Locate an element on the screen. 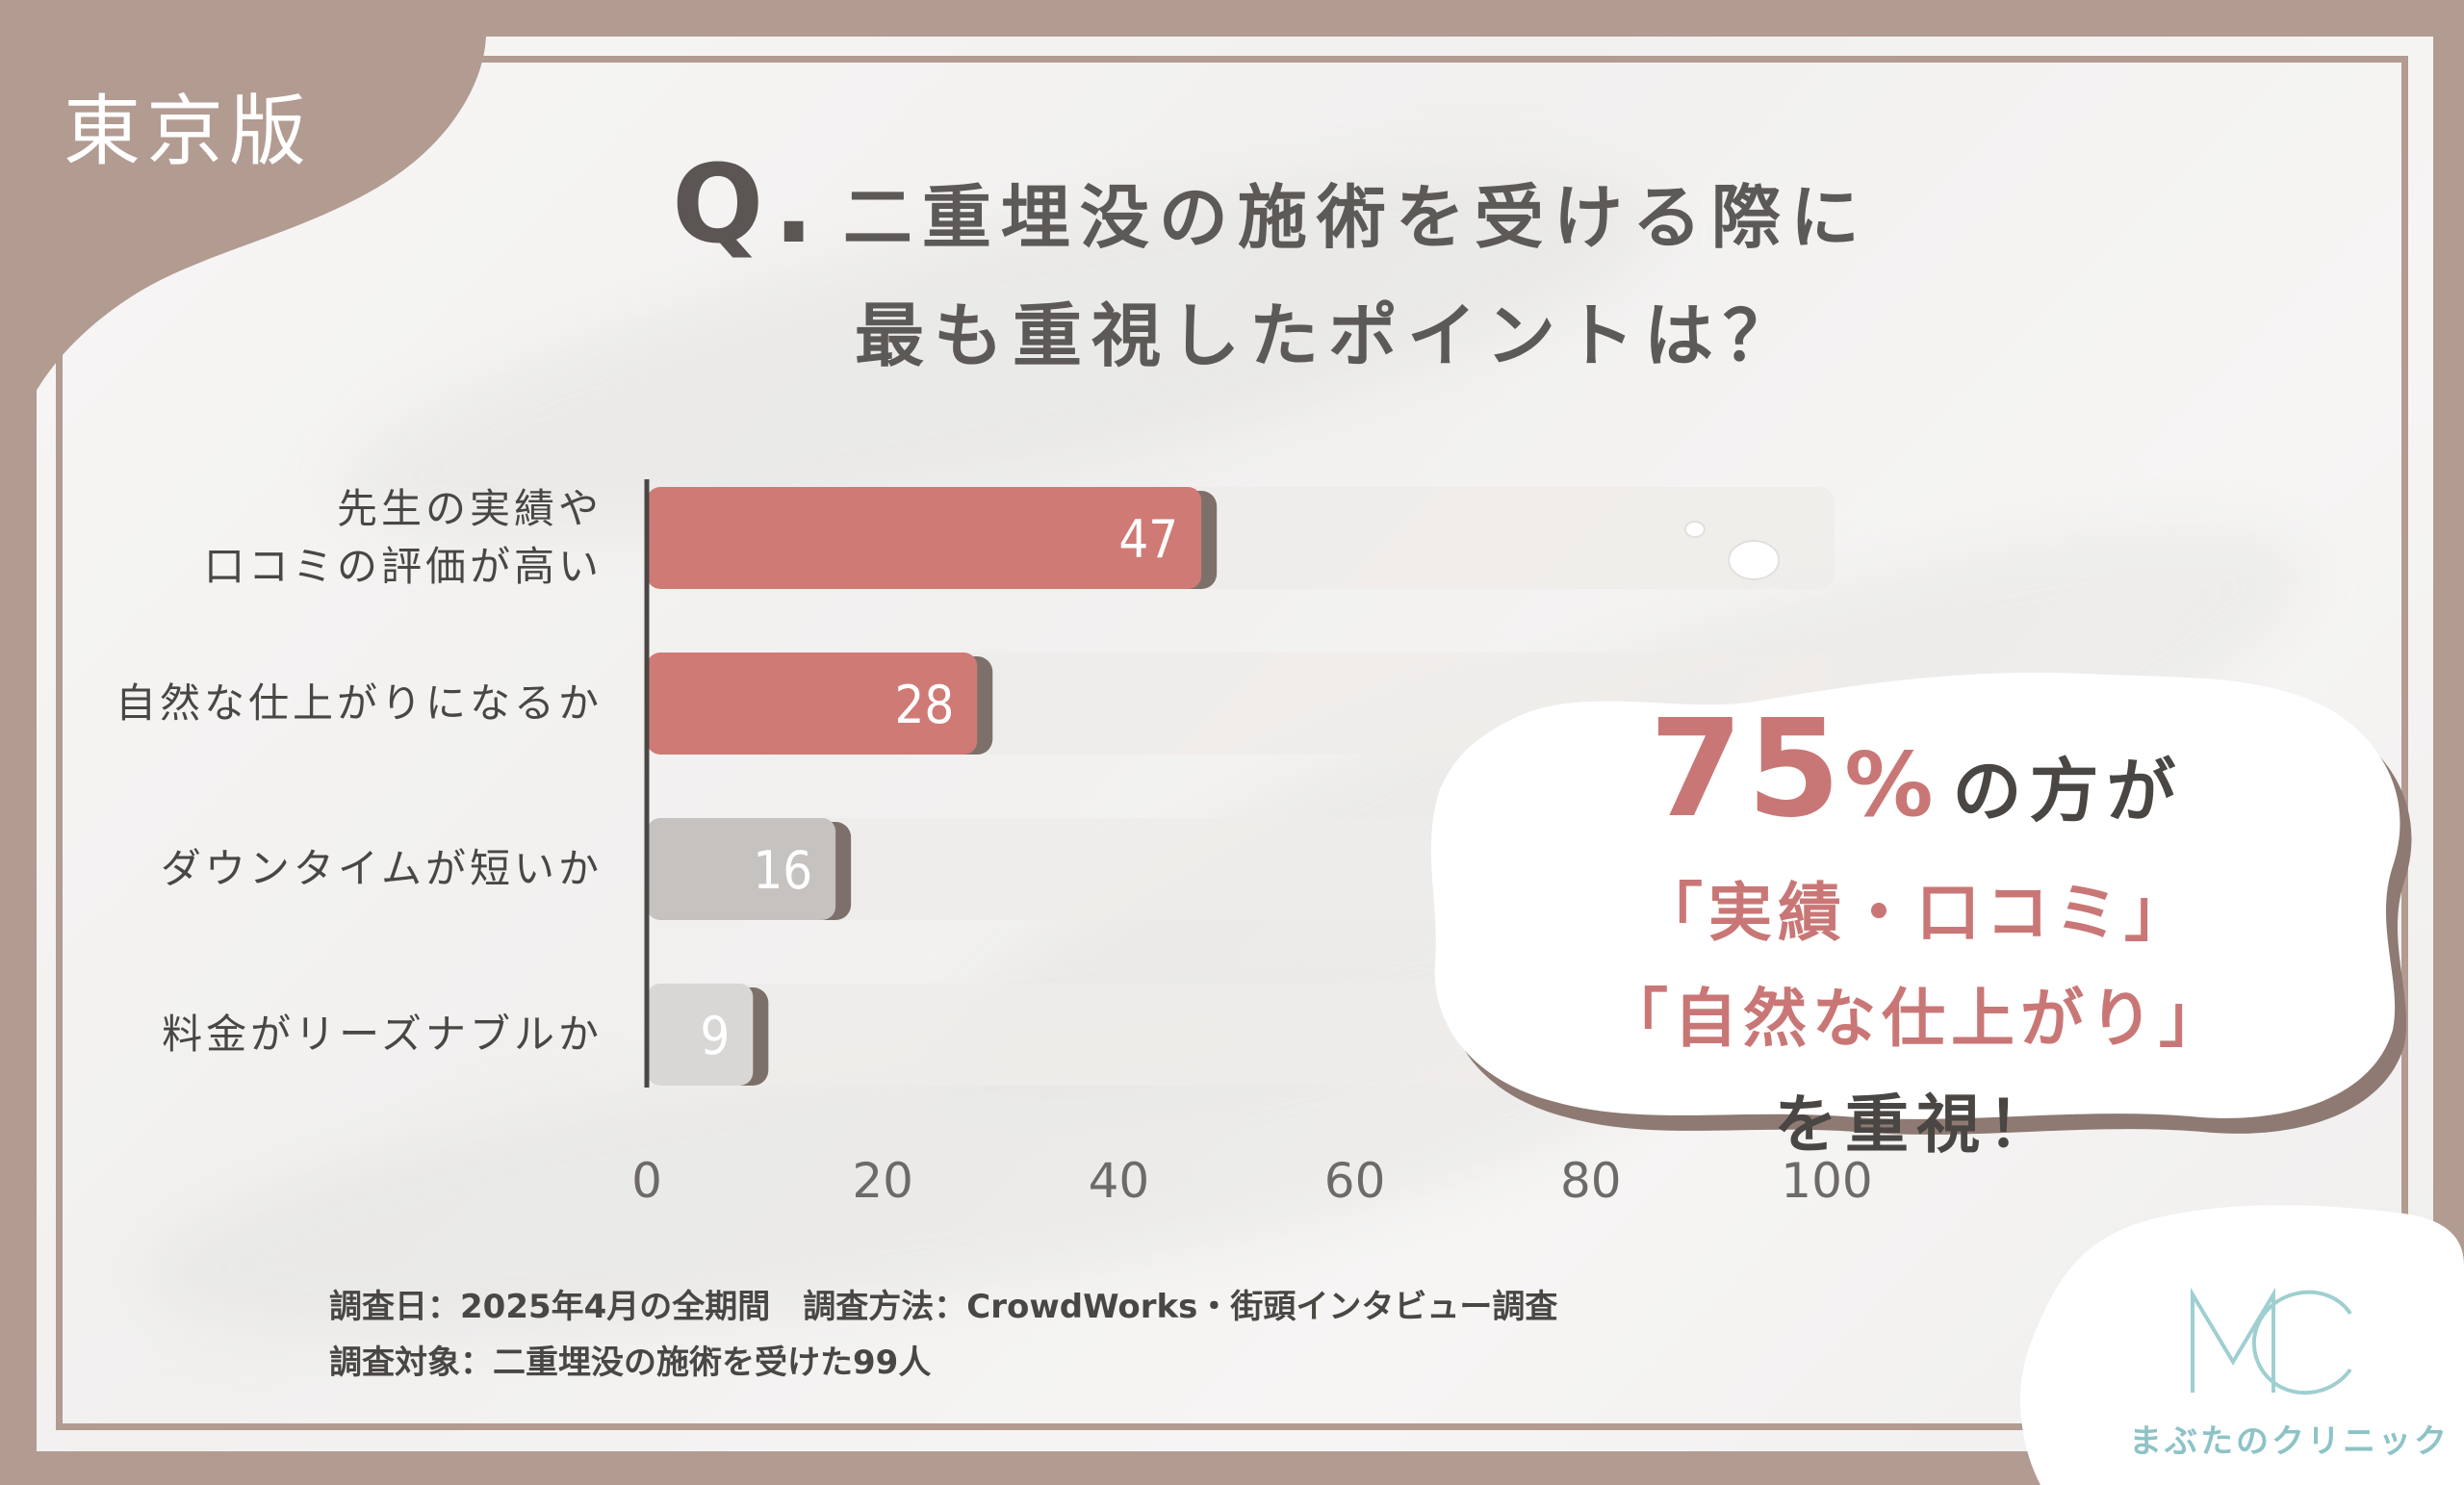  x-tick-label: 0 is located at coordinates (646, 1181).